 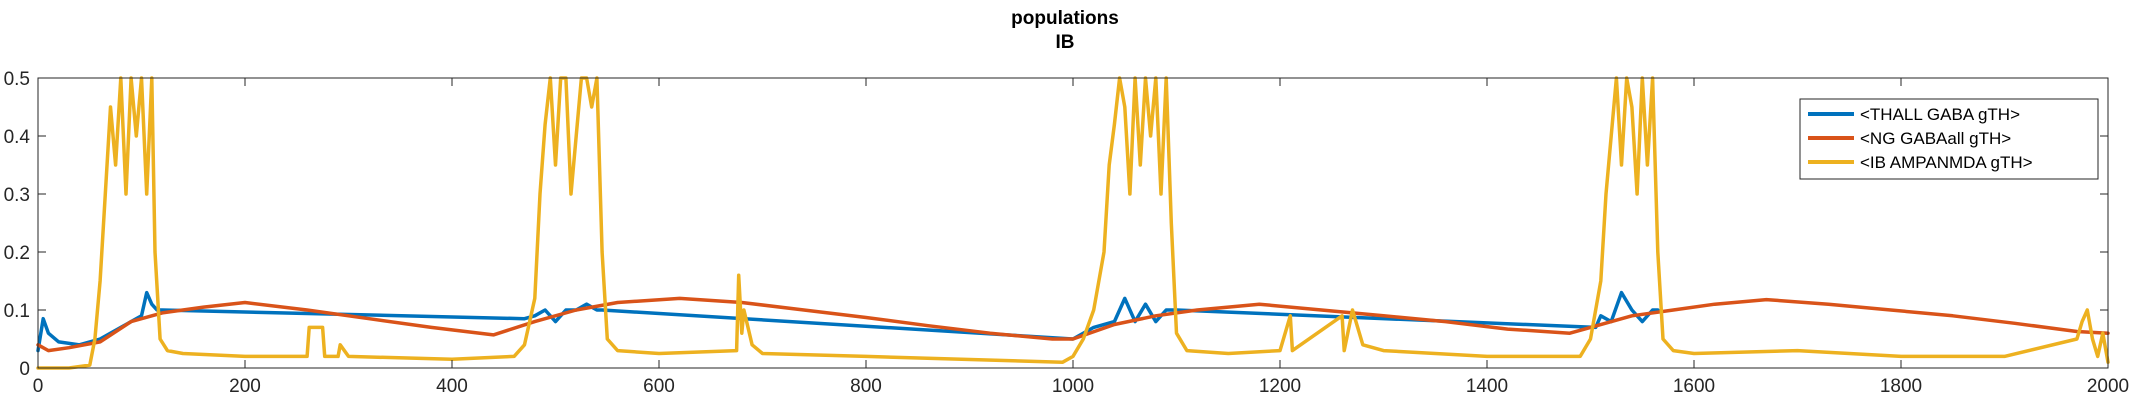 What do you see at coordinates (1901, 386) in the screenshot?
I see `x-tick-label: 1800` at bounding box center [1901, 386].